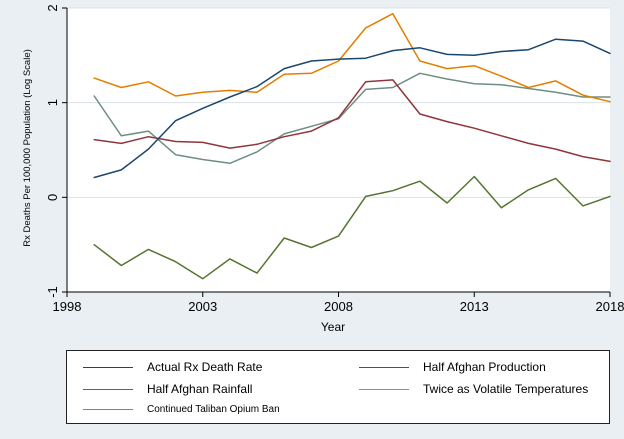 The height and width of the screenshot is (439, 624). What do you see at coordinates (52, 197) in the screenshot?
I see `y-tick-label: 0` at bounding box center [52, 197].